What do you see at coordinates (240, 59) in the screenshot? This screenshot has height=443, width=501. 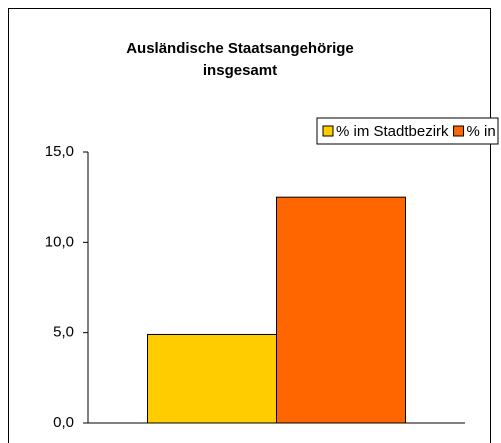 I see `chart-title: Ausländische Staatsangehörige insgesamt` at bounding box center [240, 59].